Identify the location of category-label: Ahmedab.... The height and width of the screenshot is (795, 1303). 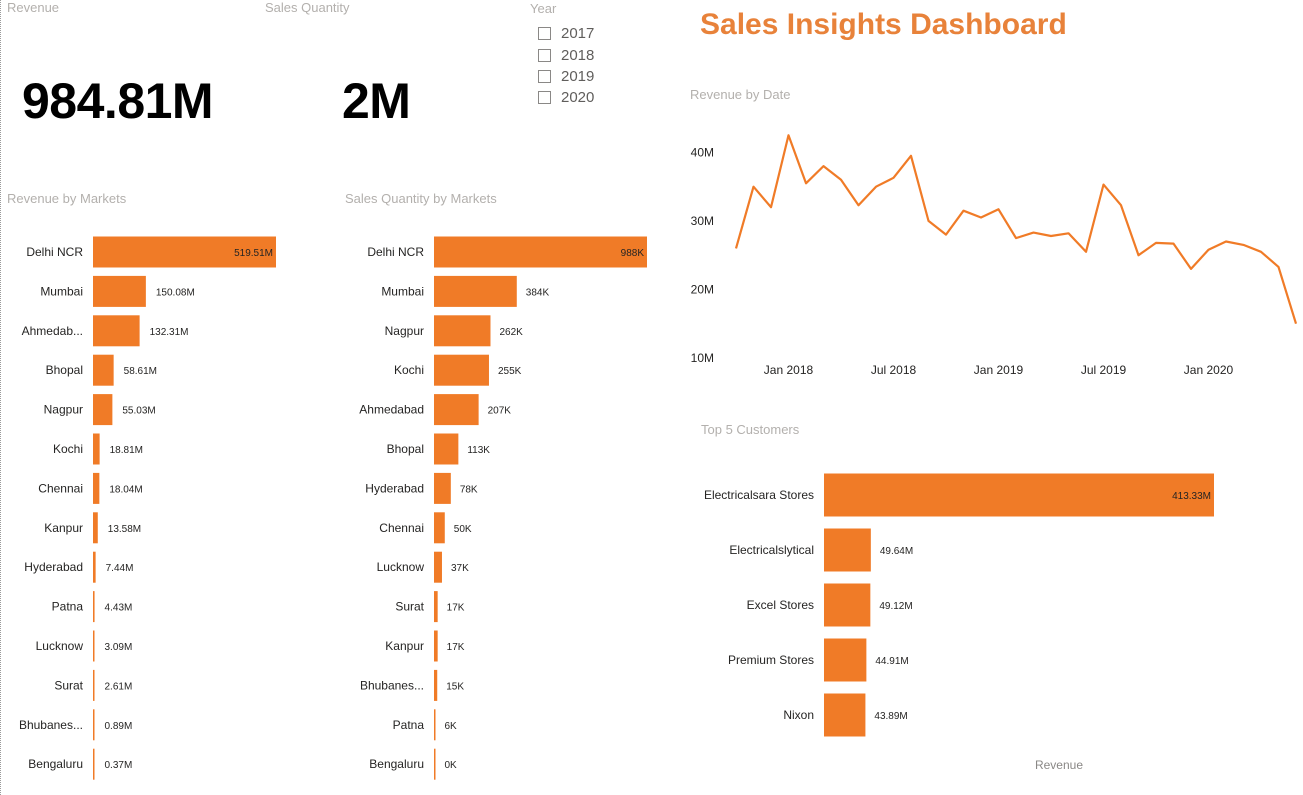
(52, 331).